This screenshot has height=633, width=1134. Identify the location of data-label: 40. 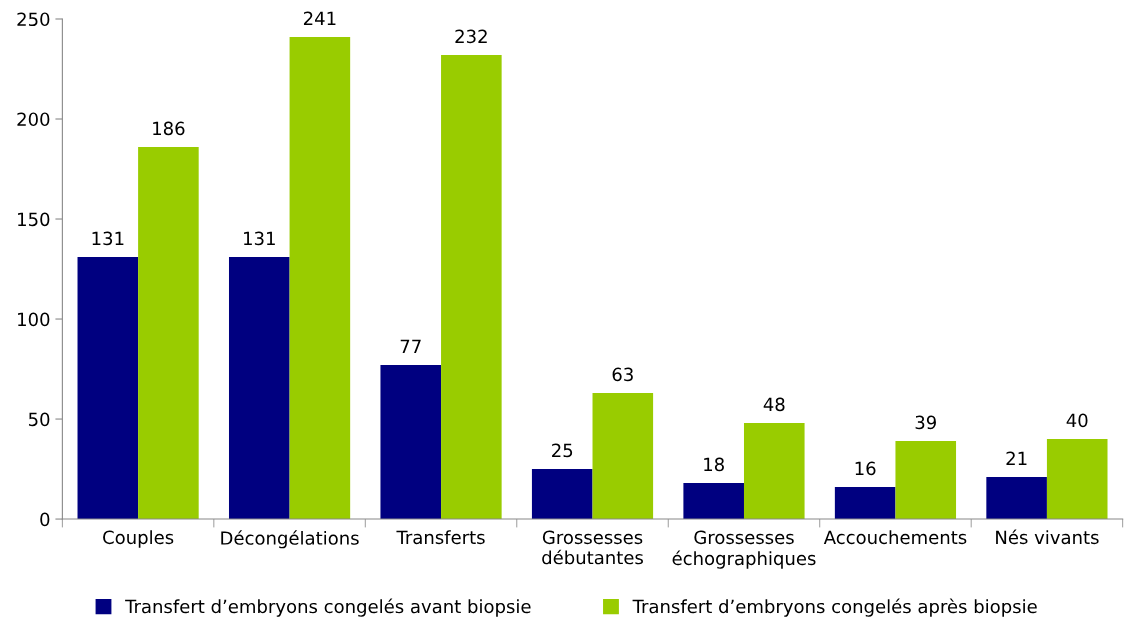
(1077, 420).